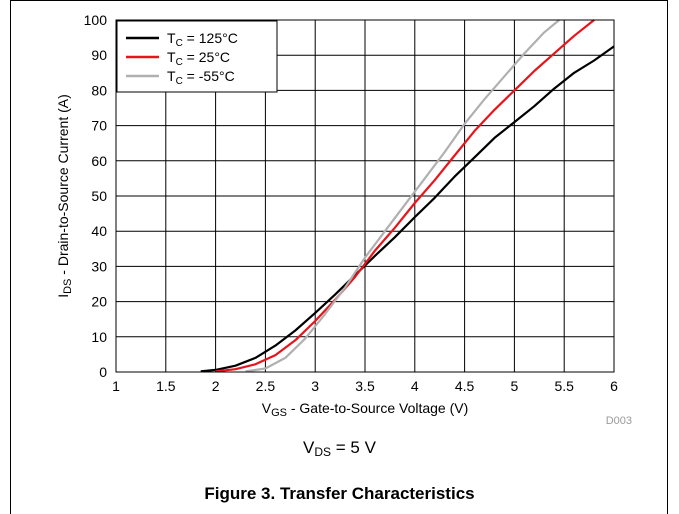 The width and height of the screenshot is (679, 514). What do you see at coordinates (99, 302) in the screenshot?
I see `y-tick-label-2: 20` at bounding box center [99, 302].